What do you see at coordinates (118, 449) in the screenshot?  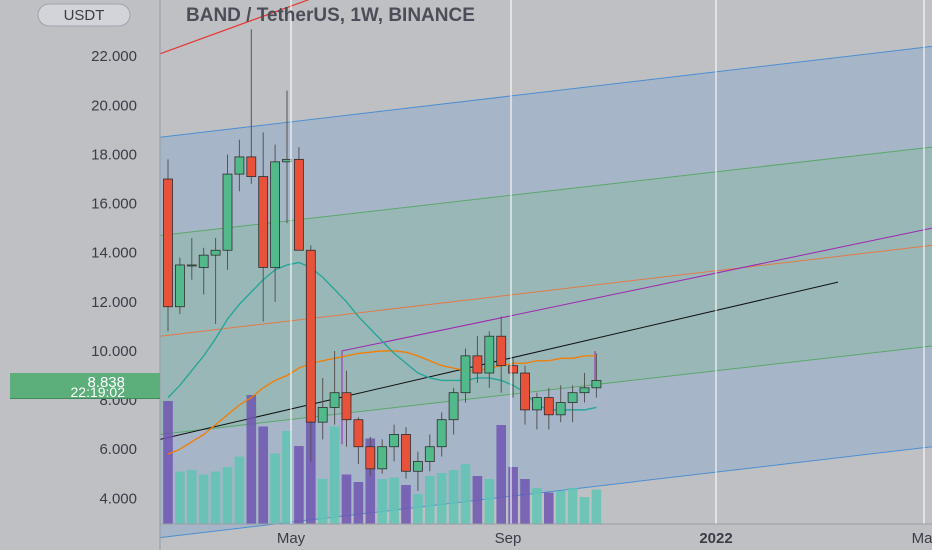 I see `price-tick-label: 6.000` at bounding box center [118, 449].